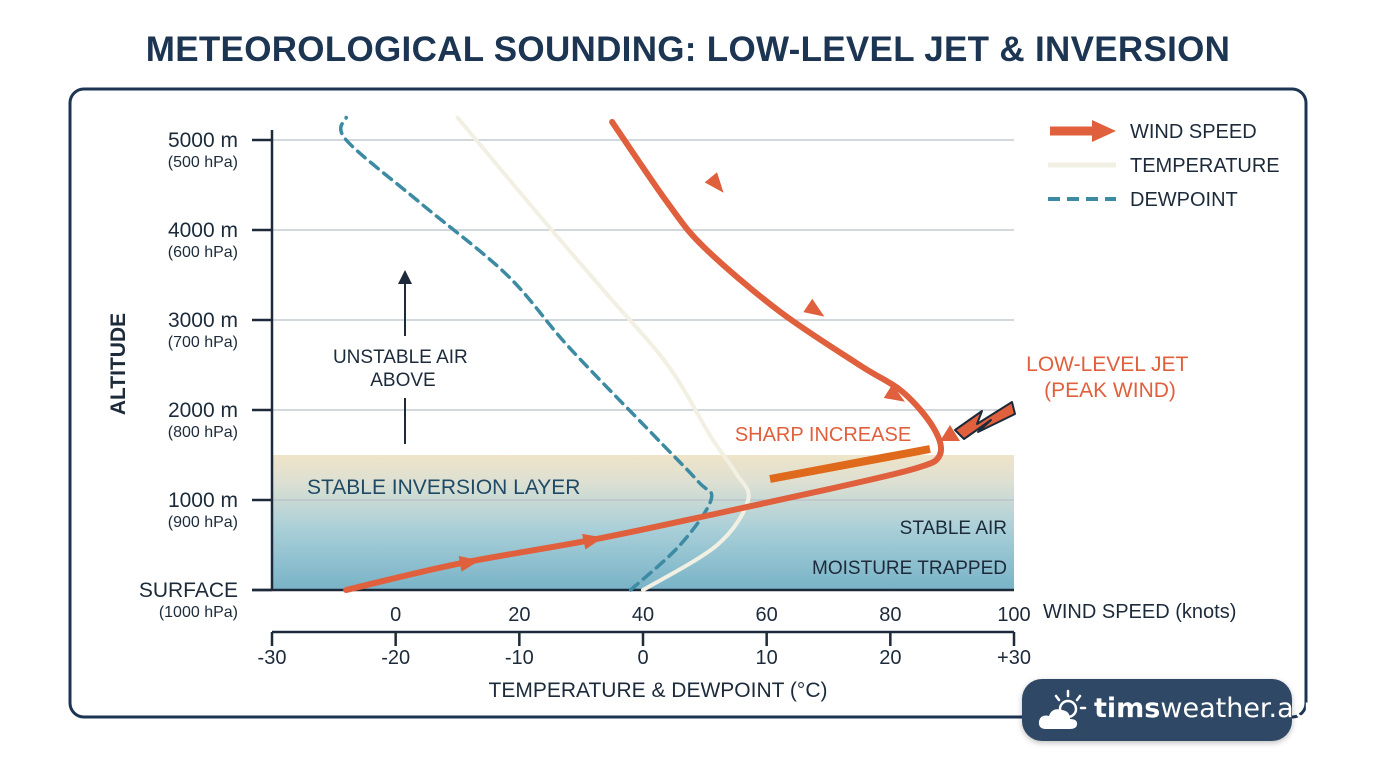 The width and height of the screenshot is (1376, 768). I want to click on sharp-increase-annotation: SHARP INCREASE, so click(833, 453).